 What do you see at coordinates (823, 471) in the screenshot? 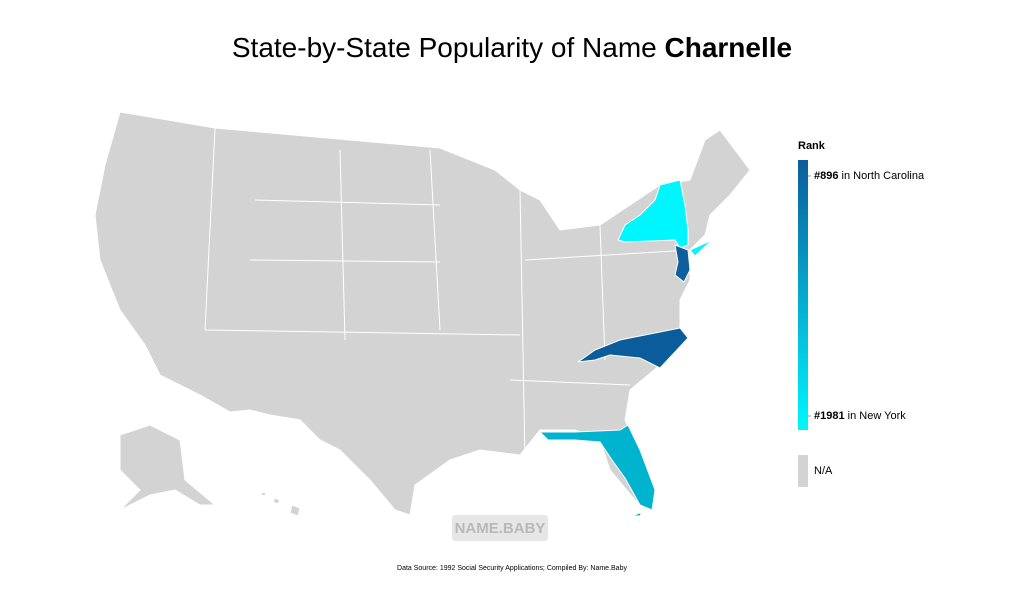
I see `legend-na: N/A` at bounding box center [823, 471].